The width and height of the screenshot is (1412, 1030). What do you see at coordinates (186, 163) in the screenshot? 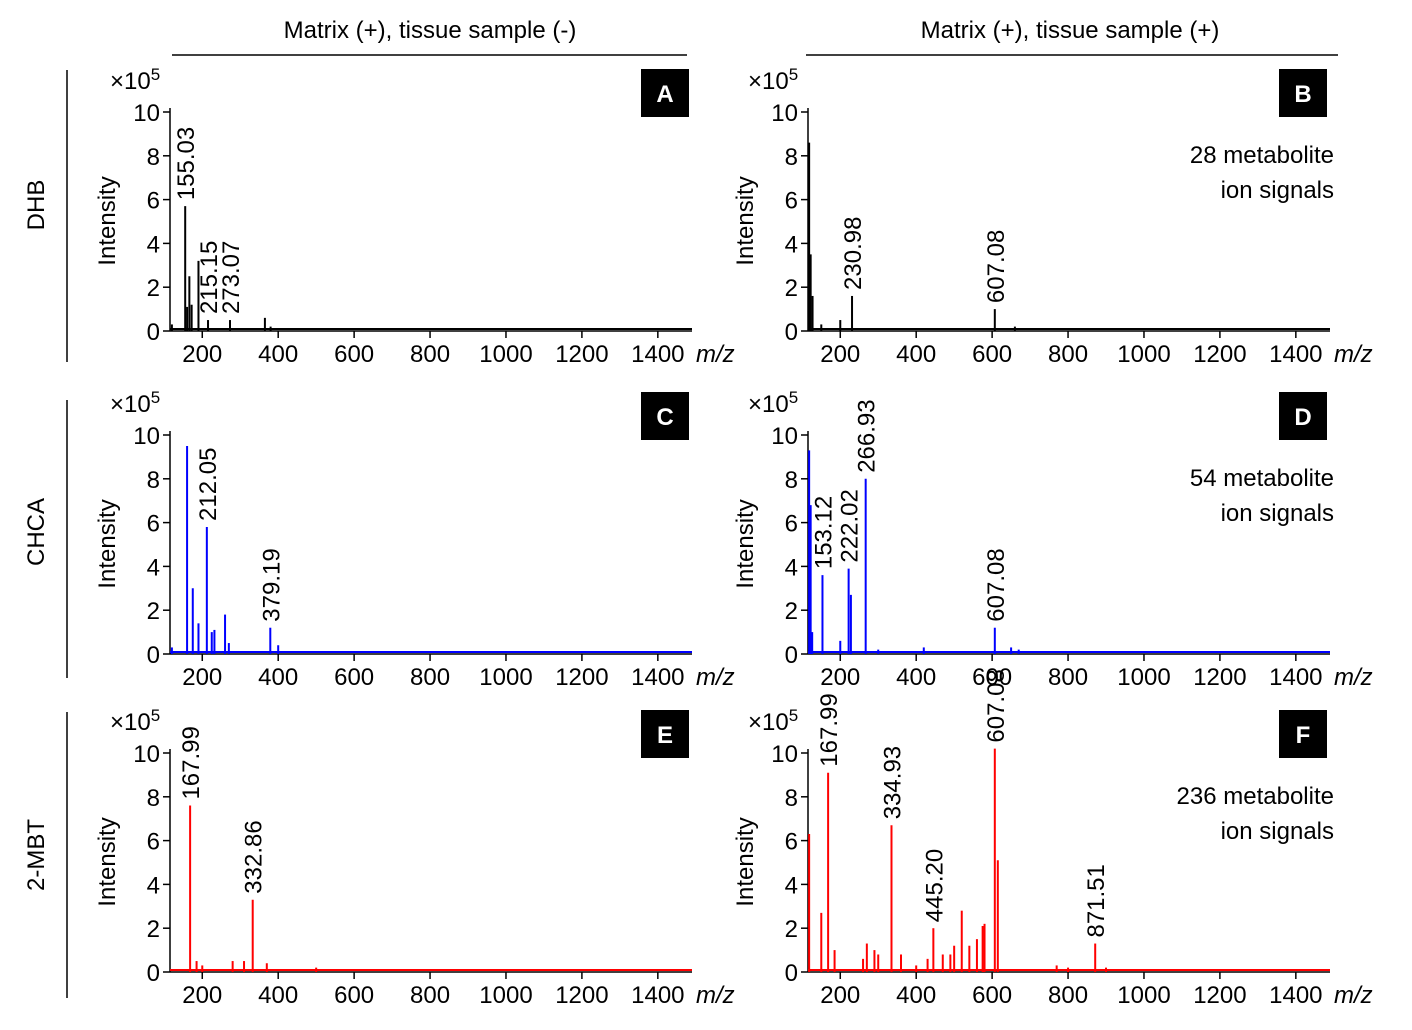
I see `peak-label: 155.03` at bounding box center [186, 163].